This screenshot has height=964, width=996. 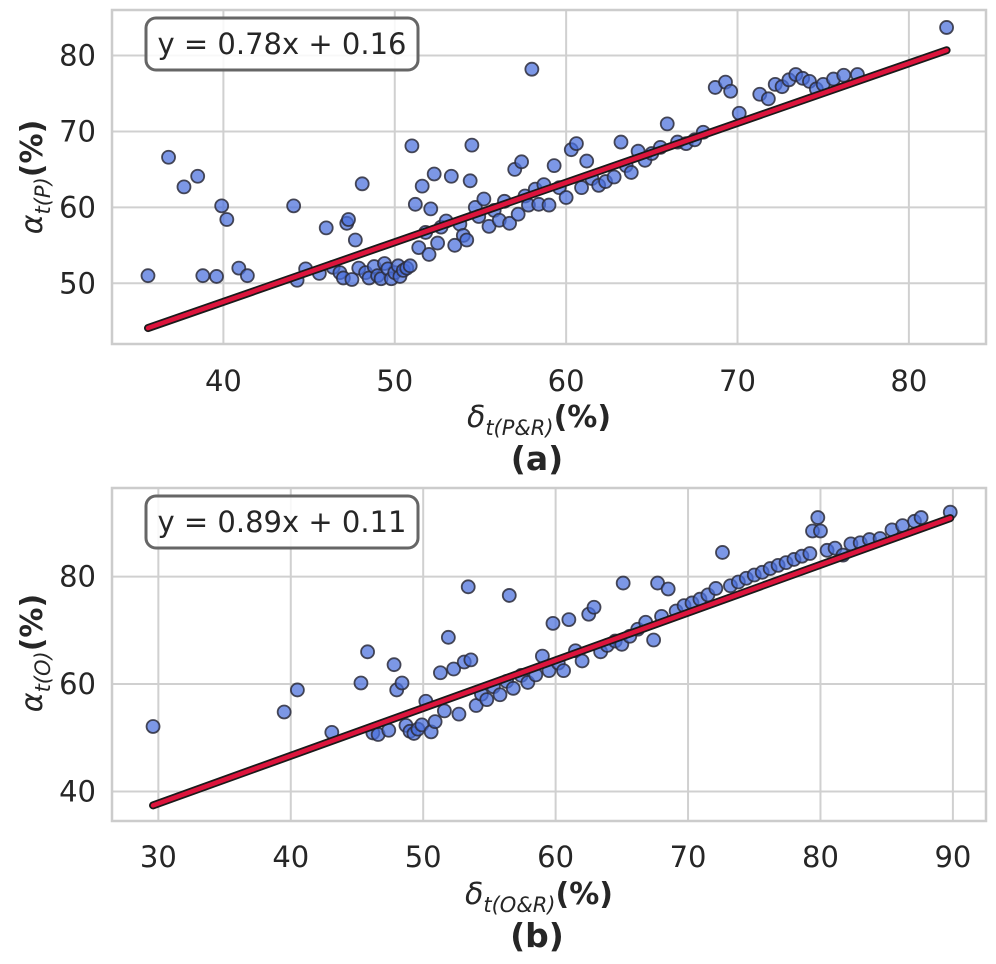 I want to click on y-tick-label: 80, so click(x=77, y=56).